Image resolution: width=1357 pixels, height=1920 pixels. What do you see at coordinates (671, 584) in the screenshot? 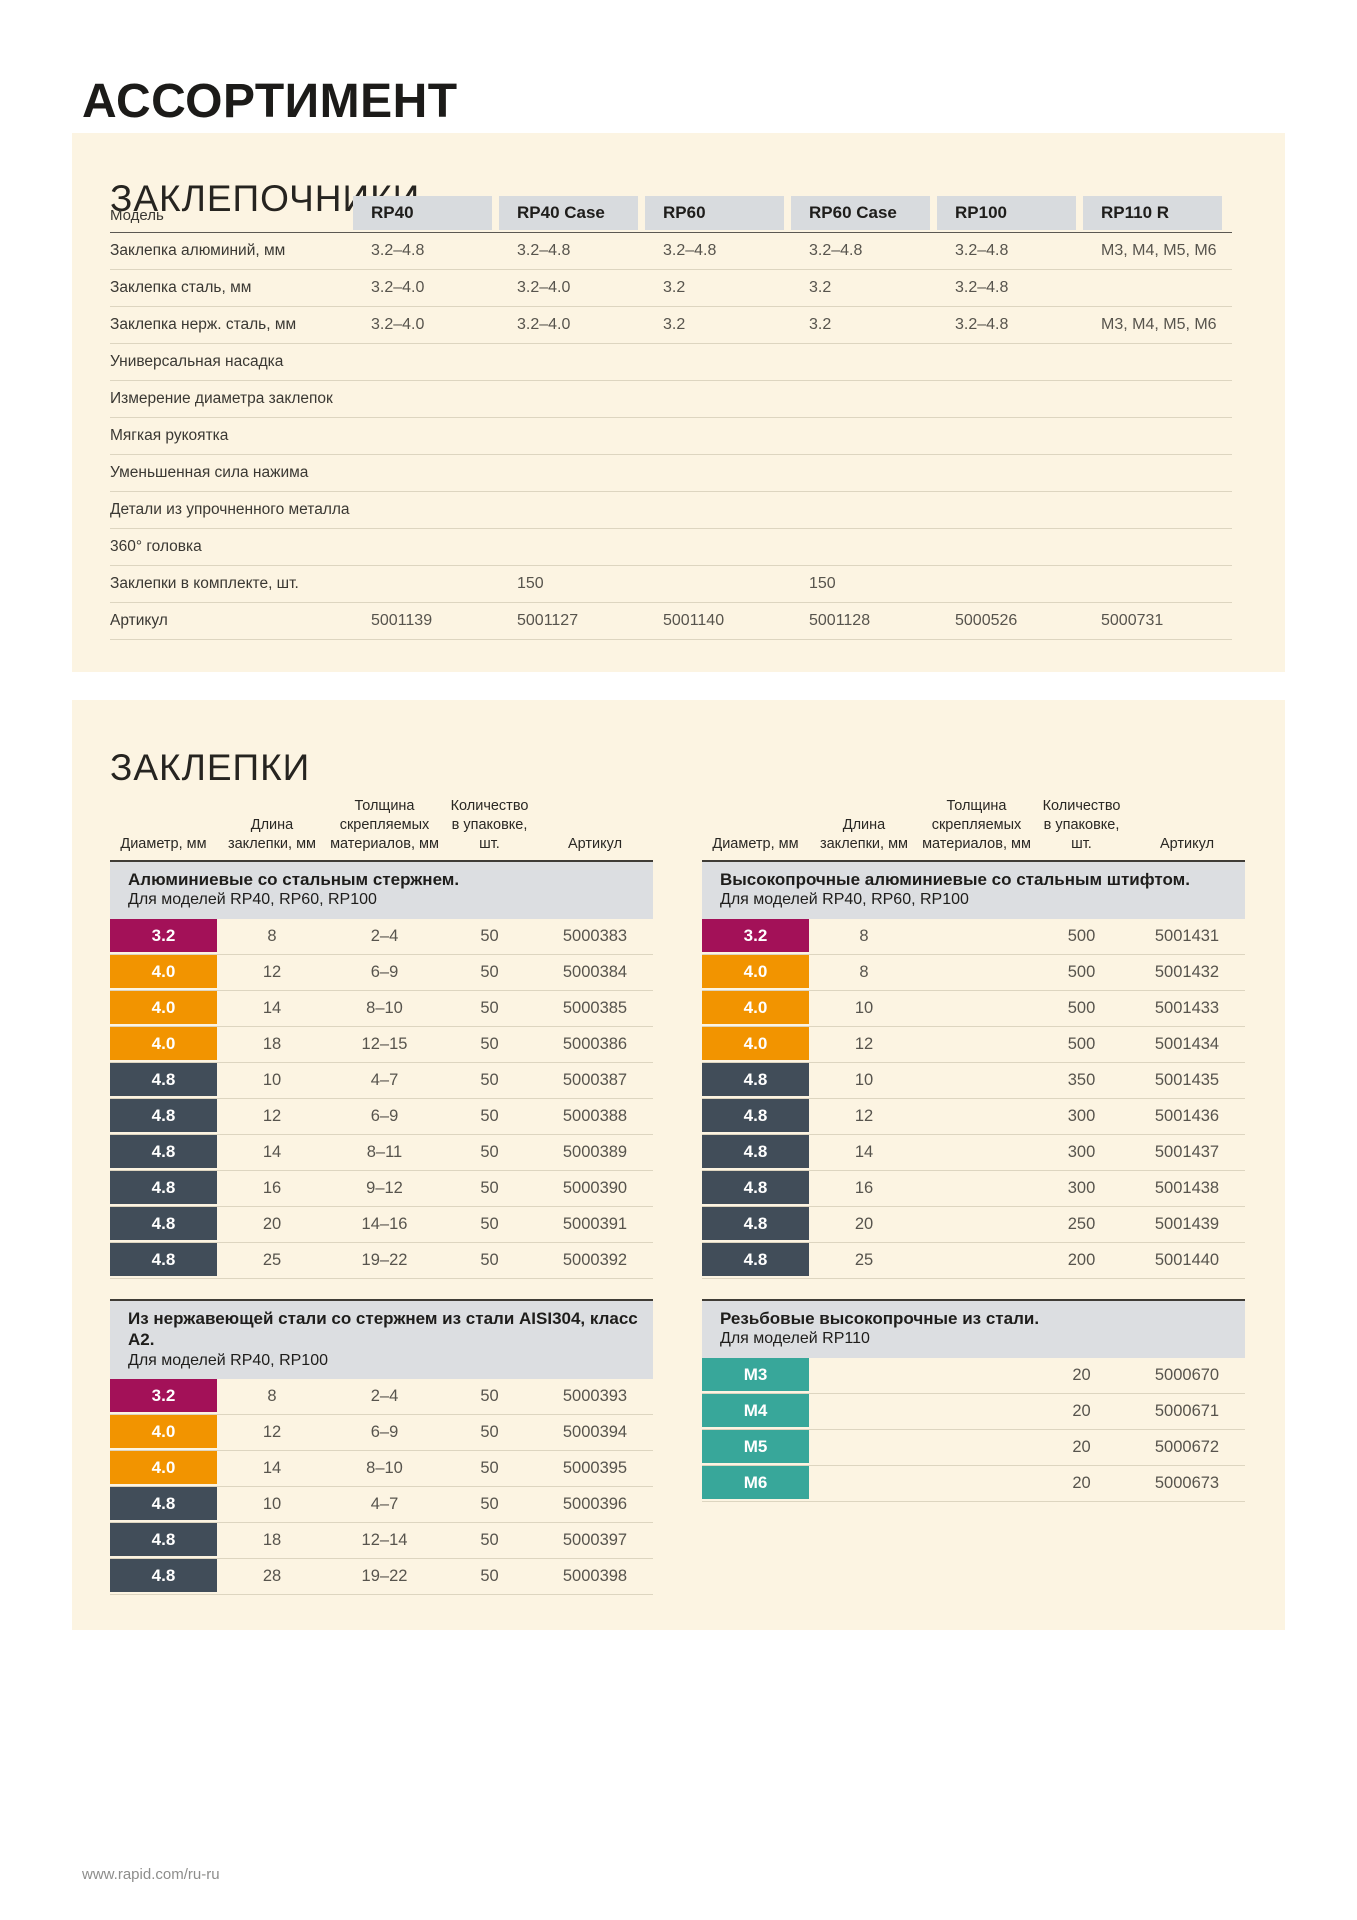
I see `table-row: Заклепки в комплекте, шт. 150 150` at bounding box center [671, 584].